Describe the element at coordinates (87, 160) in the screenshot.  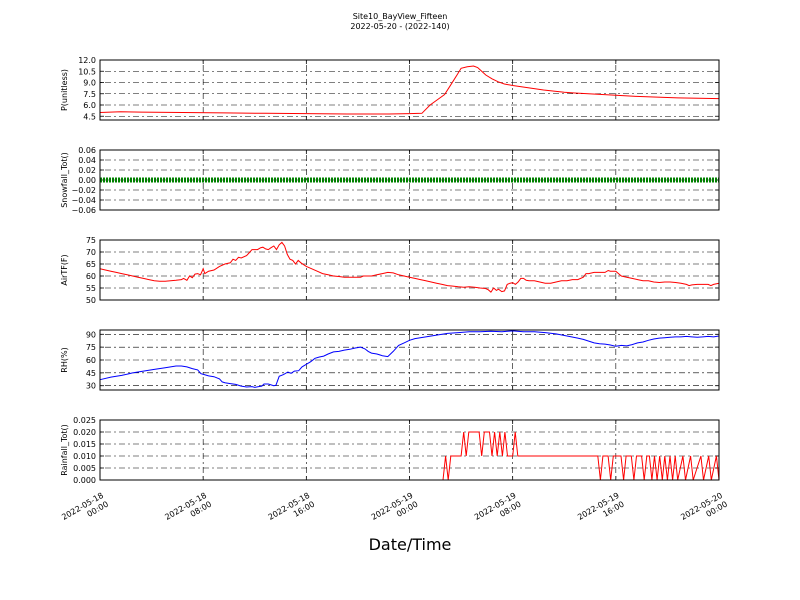
I see `y-tick-label: 0.04` at that location.